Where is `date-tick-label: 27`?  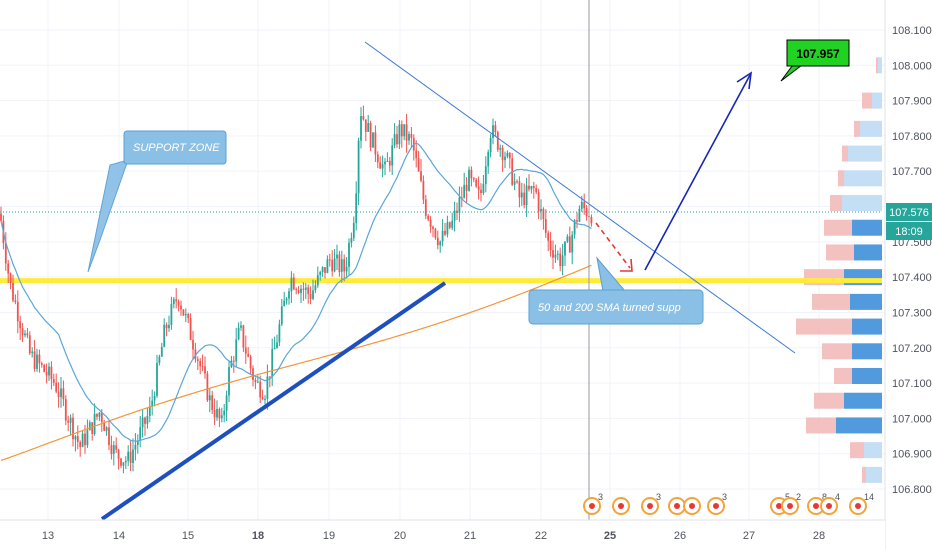 date-tick-label: 27 is located at coordinates (749, 536).